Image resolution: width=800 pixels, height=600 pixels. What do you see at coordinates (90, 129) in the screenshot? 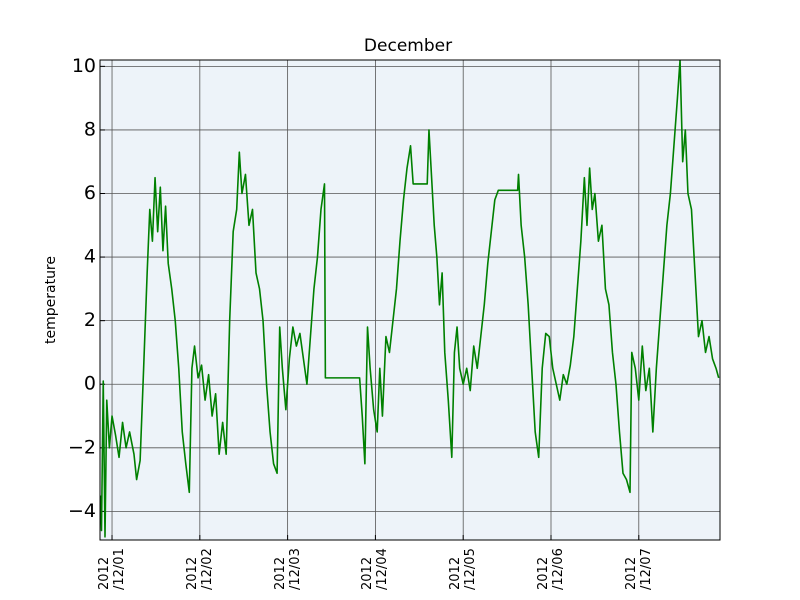
I see `y-tick-label: 8` at bounding box center [90, 129].